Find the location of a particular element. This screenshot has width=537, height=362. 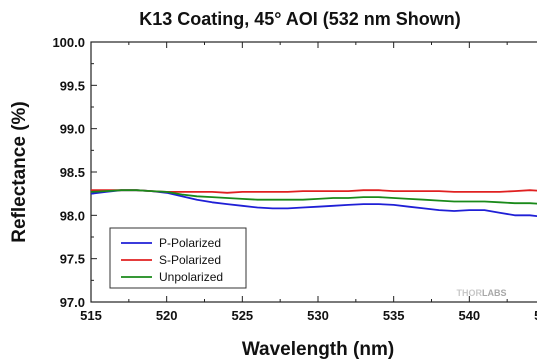

x-tick-label: 535 is located at coordinates (394, 315).